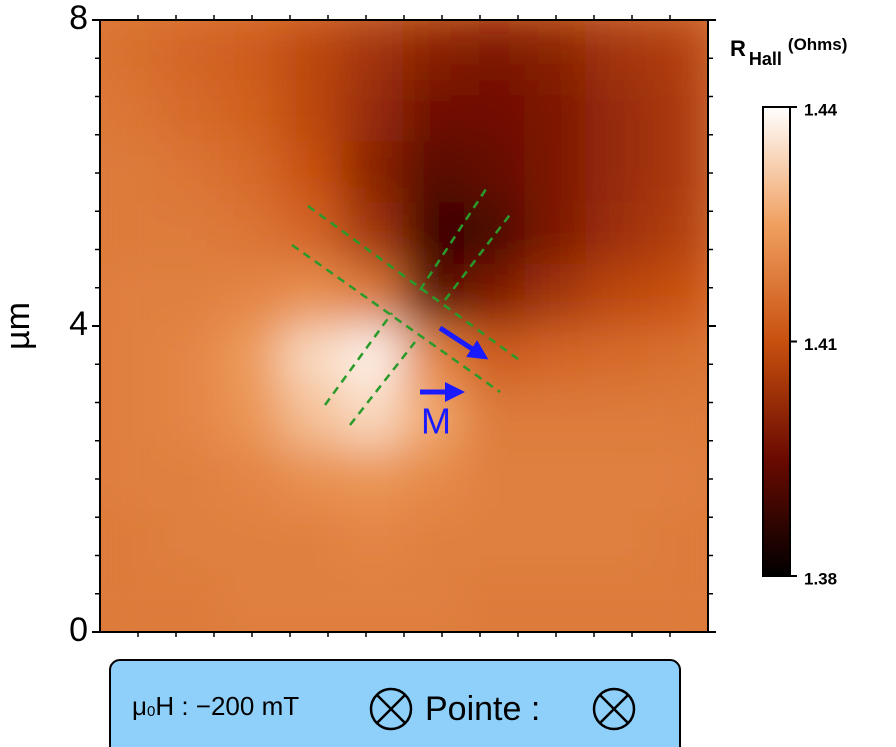  What do you see at coordinates (776, 341) in the screenshot?
I see `colorbar` at bounding box center [776, 341].